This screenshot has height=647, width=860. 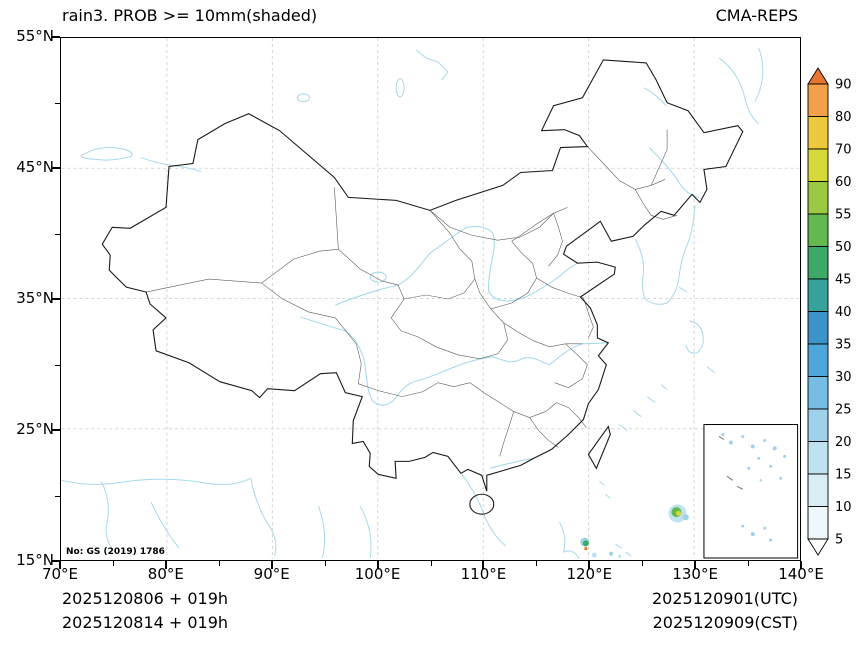 What do you see at coordinates (145, 598) in the screenshot?
I see `init-time-utc: 2025120806 + 019h` at bounding box center [145, 598].